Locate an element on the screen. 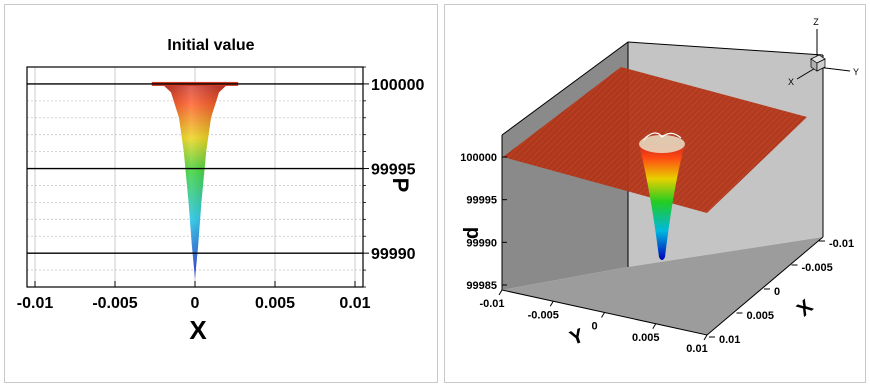 The image size is (870, 387). chart-title: Initial value is located at coordinates (210, 45).